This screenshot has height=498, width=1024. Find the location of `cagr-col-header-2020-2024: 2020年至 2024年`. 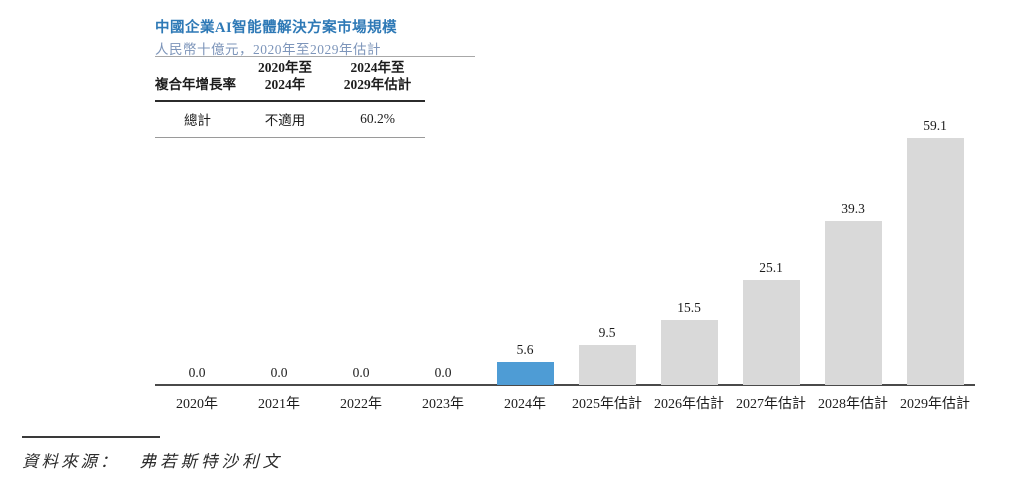

cagr-col-header-2020-2024: 2020年至 2024年 is located at coordinates (285, 81).